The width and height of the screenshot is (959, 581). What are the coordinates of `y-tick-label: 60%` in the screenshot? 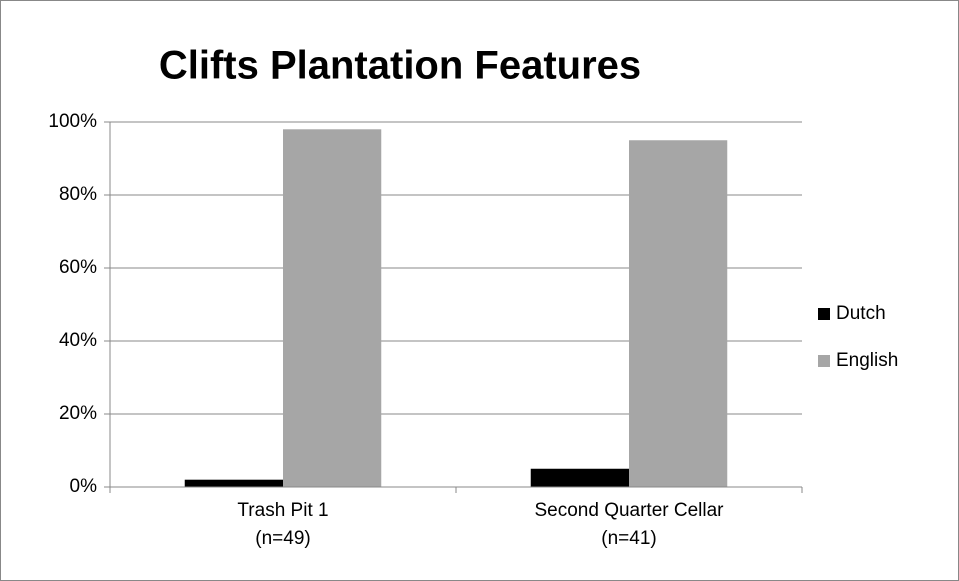 It's located at (78, 267).